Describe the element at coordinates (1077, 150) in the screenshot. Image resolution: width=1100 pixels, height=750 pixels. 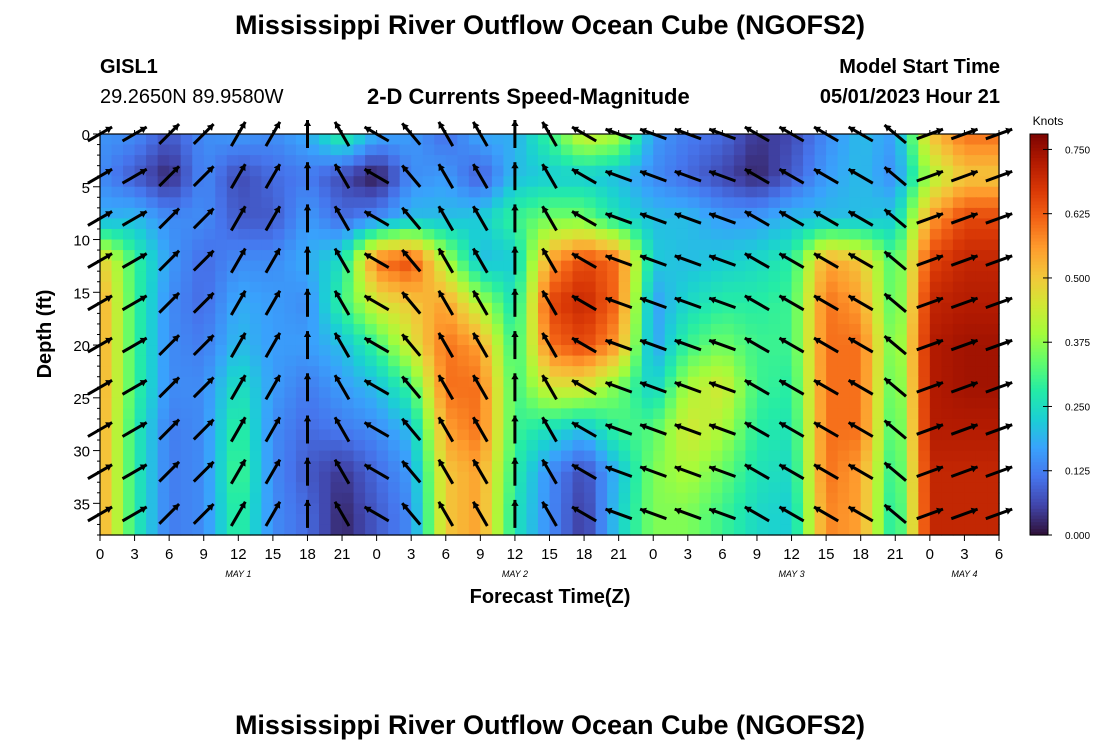
I see `colorbar-tick-label: 0.750` at that location.